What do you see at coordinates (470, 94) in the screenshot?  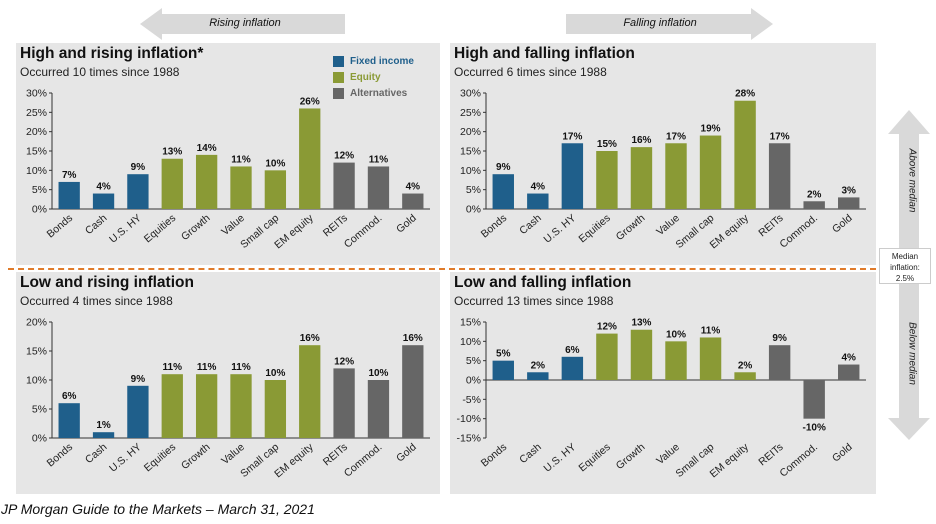 I see `y-tick-label: 30%` at bounding box center [470, 94].